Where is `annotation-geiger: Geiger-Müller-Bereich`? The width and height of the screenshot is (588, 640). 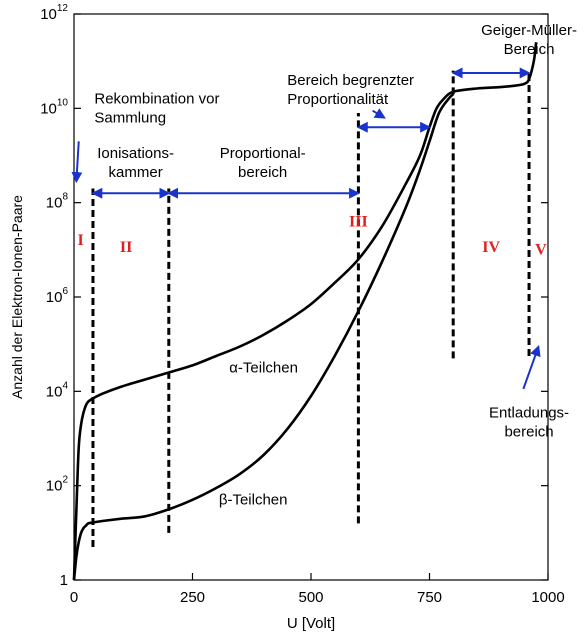
annotation-geiger: Geiger-Müller-Bereich is located at coordinates (529, 40).